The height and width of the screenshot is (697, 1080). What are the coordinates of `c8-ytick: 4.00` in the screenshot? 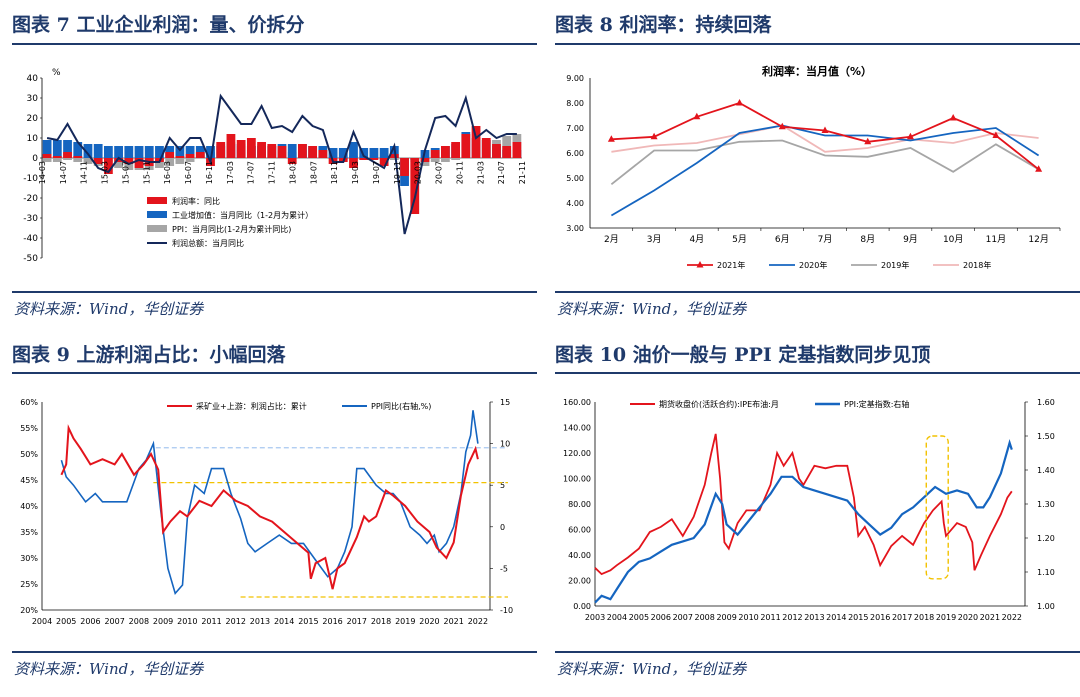 It's located at (575, 203).